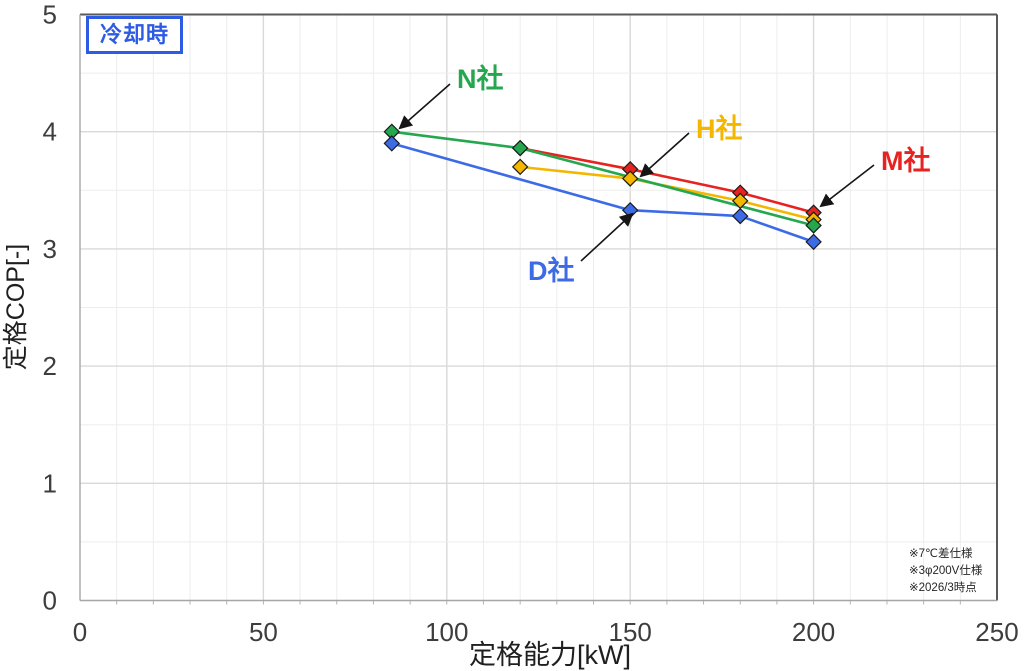 The width and height of the screenshot is (1024, 671). Describe the element at coordinates (16, 307) in the screenshot. I see `y-axis-title: 定格COP[-]` at that location.